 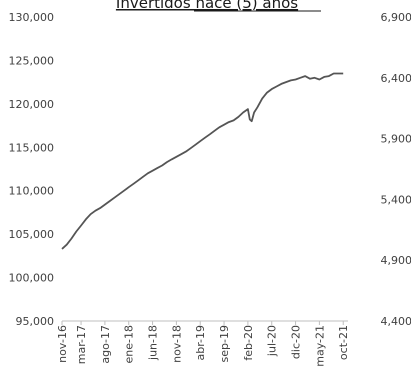 I want to click on x-tick-label: ago-17, so click(x=105, y=344).